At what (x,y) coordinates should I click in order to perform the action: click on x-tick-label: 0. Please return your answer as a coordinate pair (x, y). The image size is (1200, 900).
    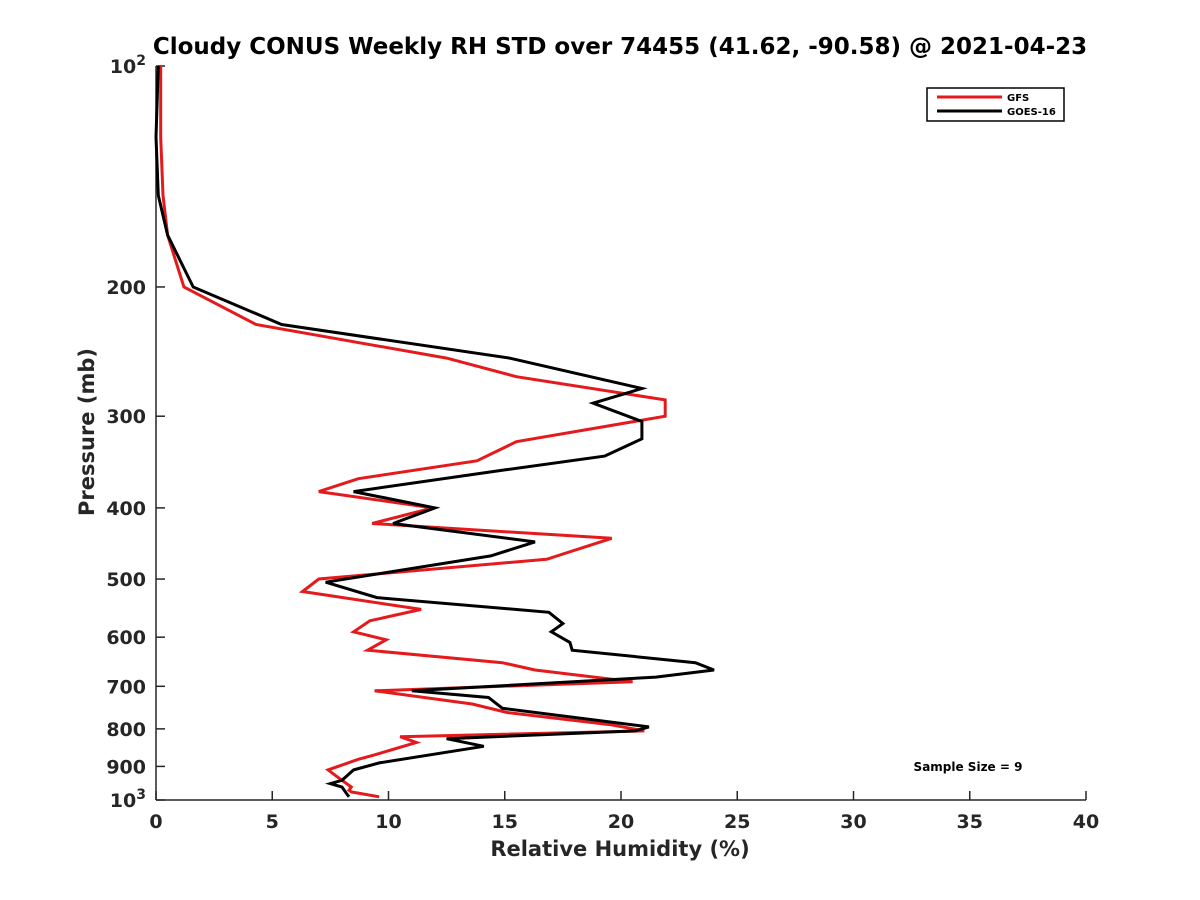
    Looking at the image, I should click on (155, 822).